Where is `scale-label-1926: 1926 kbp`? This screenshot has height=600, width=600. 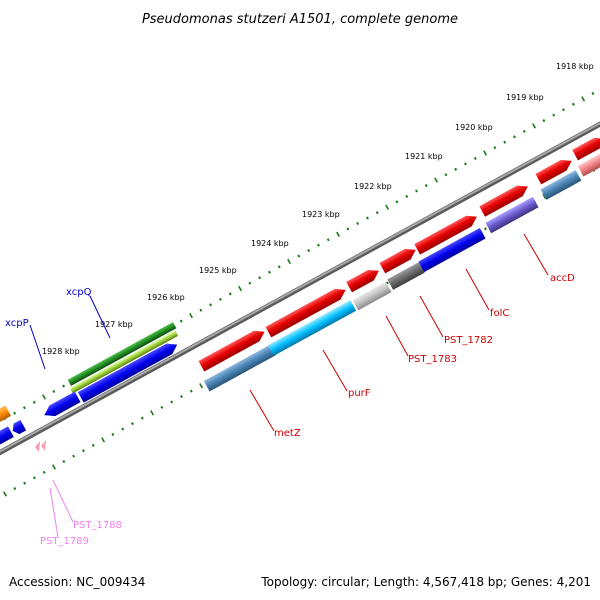
scale-label-1926: 1926 kbp is located at coordinates (166, 297).